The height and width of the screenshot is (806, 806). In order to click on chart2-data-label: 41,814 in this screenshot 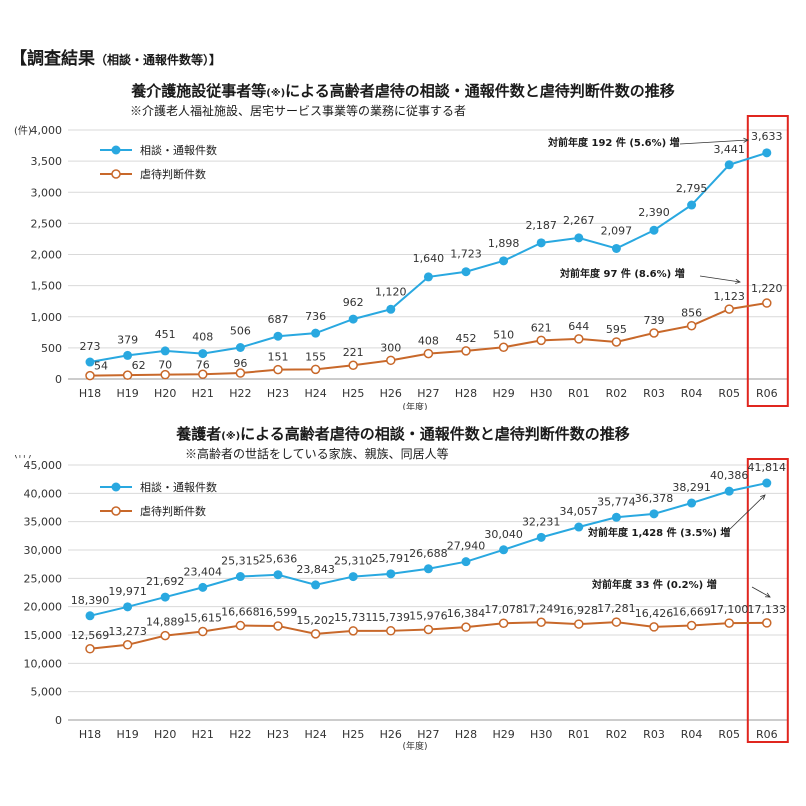, I will do `click(767, 467)`.